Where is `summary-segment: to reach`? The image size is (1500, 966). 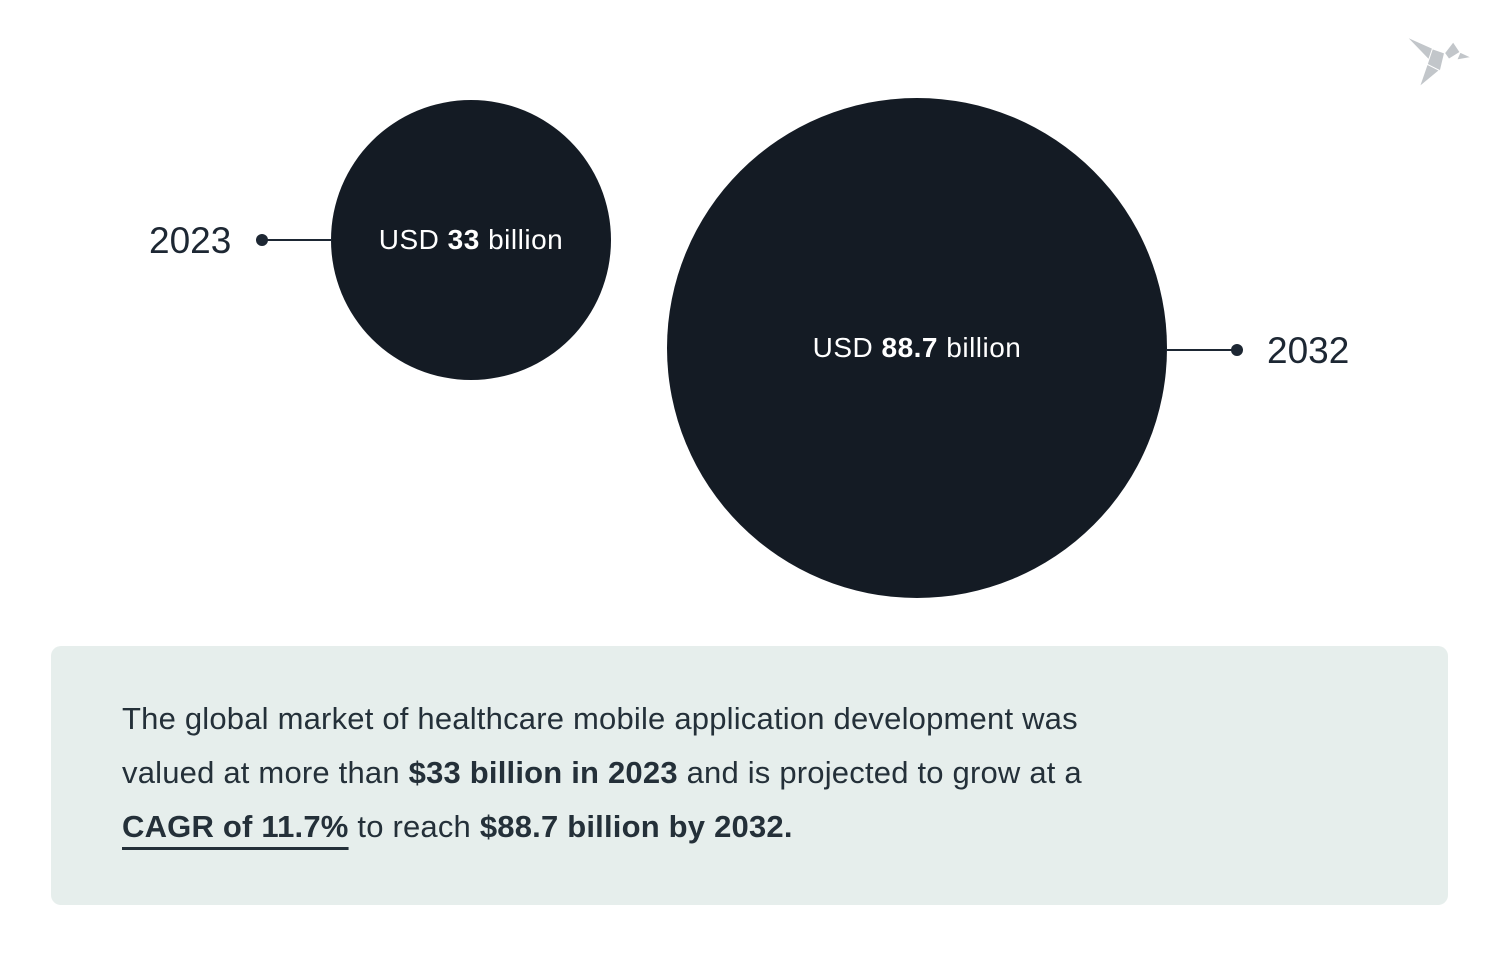
summary-segment: to reach is located at coordinates (414, 826).